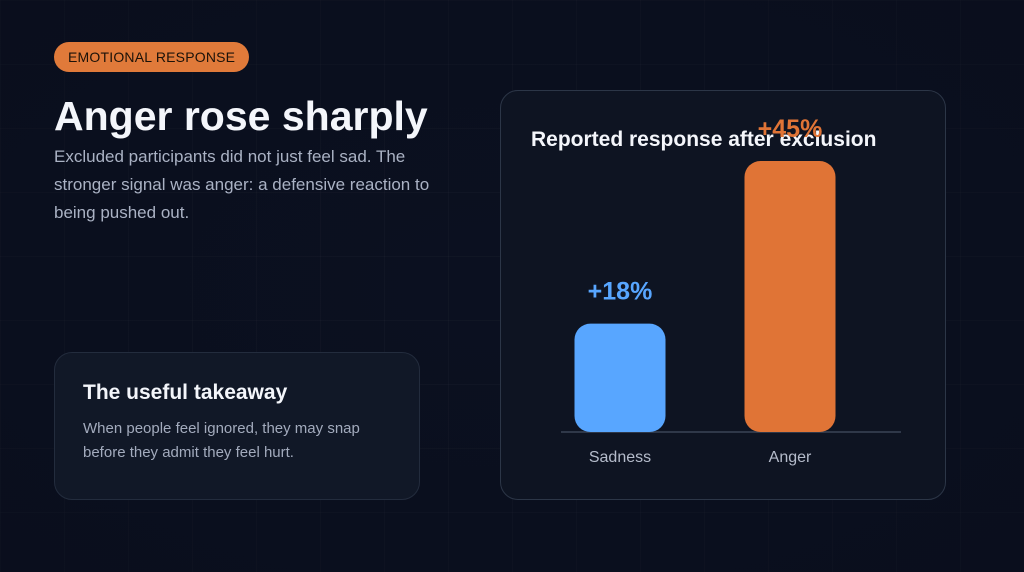 Image resolution: width=1024 pixels, height=572 pixels. What do you see at coordinates (241, 116) in the screenshot?
I see `page-title: Anger rose sharply` at bounding box center [241, 116].